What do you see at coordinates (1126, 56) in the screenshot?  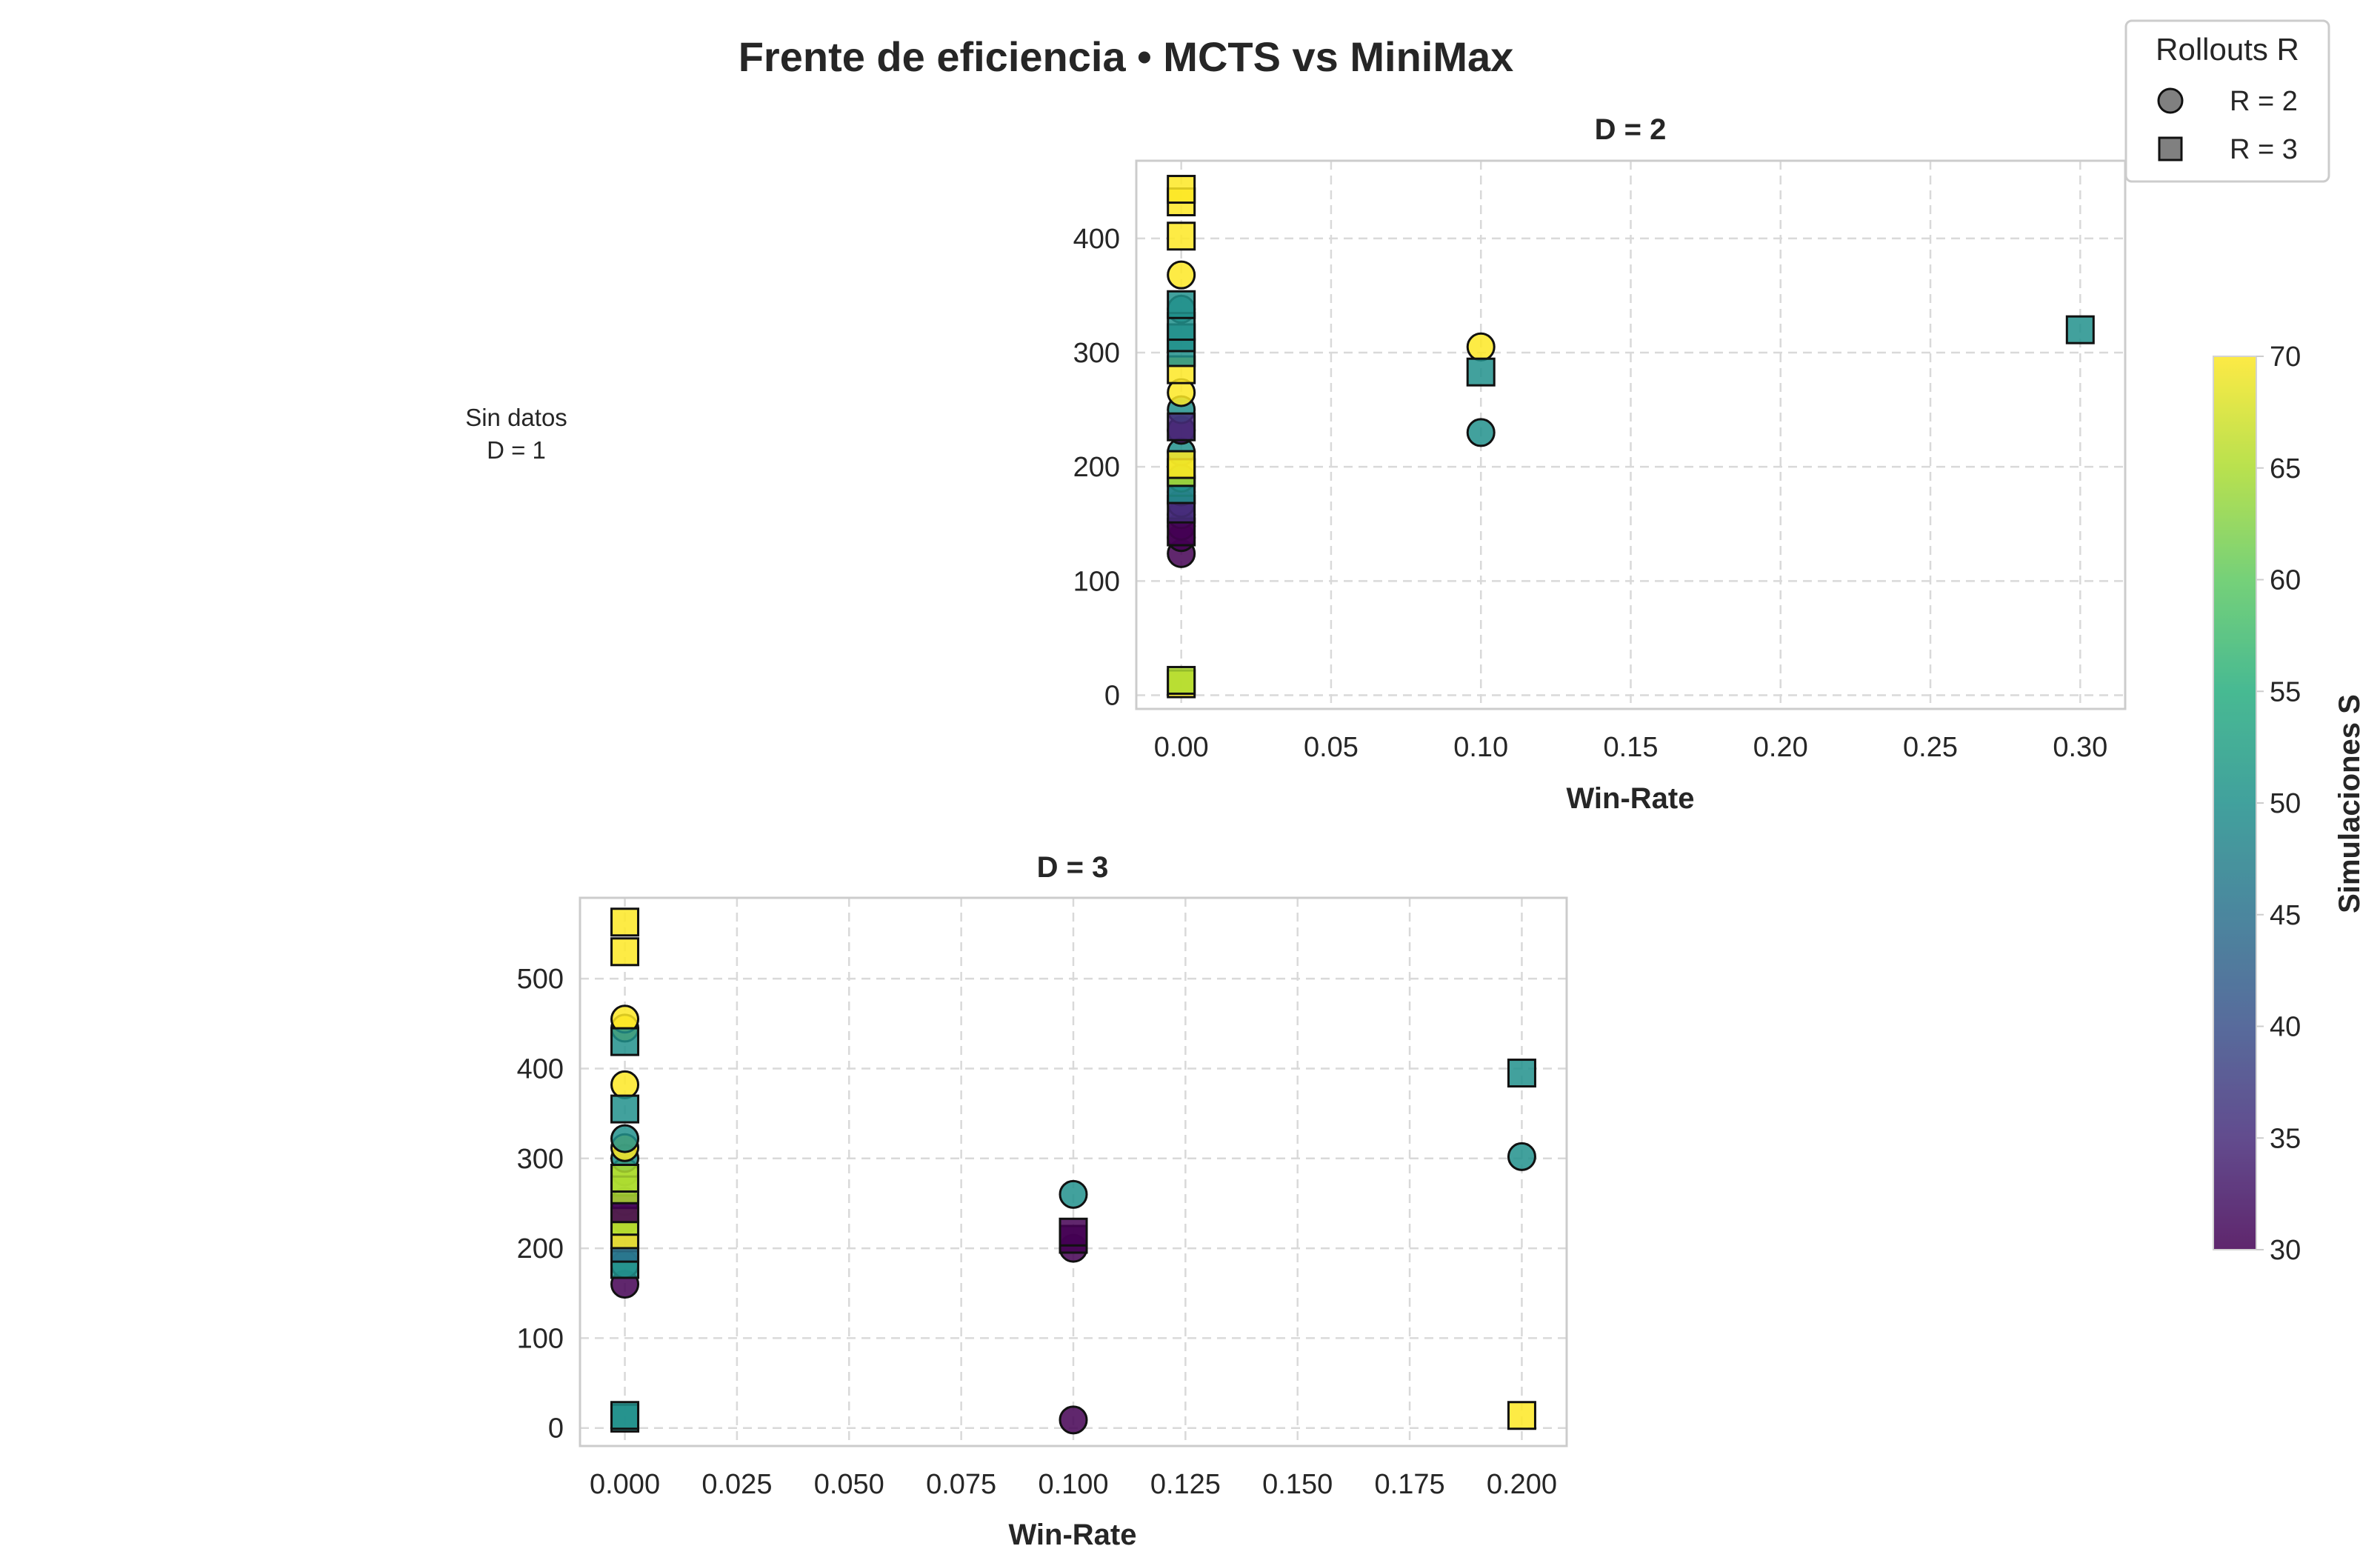 I see `chart-title: Frente de eficiencia • MCTS vs MiniMax` at bounding box center [1126, 56].